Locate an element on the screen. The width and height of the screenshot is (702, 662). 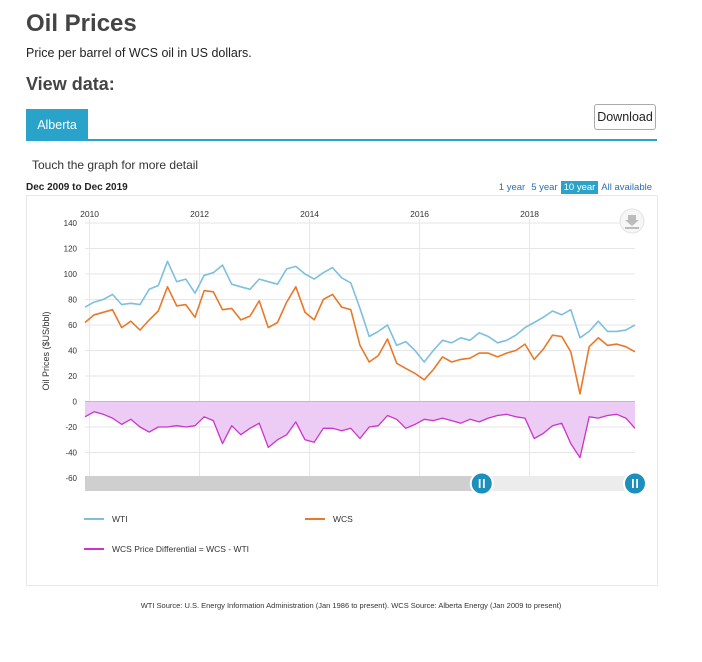
y-tick-label: -20 is located at coordinates (71, 427).